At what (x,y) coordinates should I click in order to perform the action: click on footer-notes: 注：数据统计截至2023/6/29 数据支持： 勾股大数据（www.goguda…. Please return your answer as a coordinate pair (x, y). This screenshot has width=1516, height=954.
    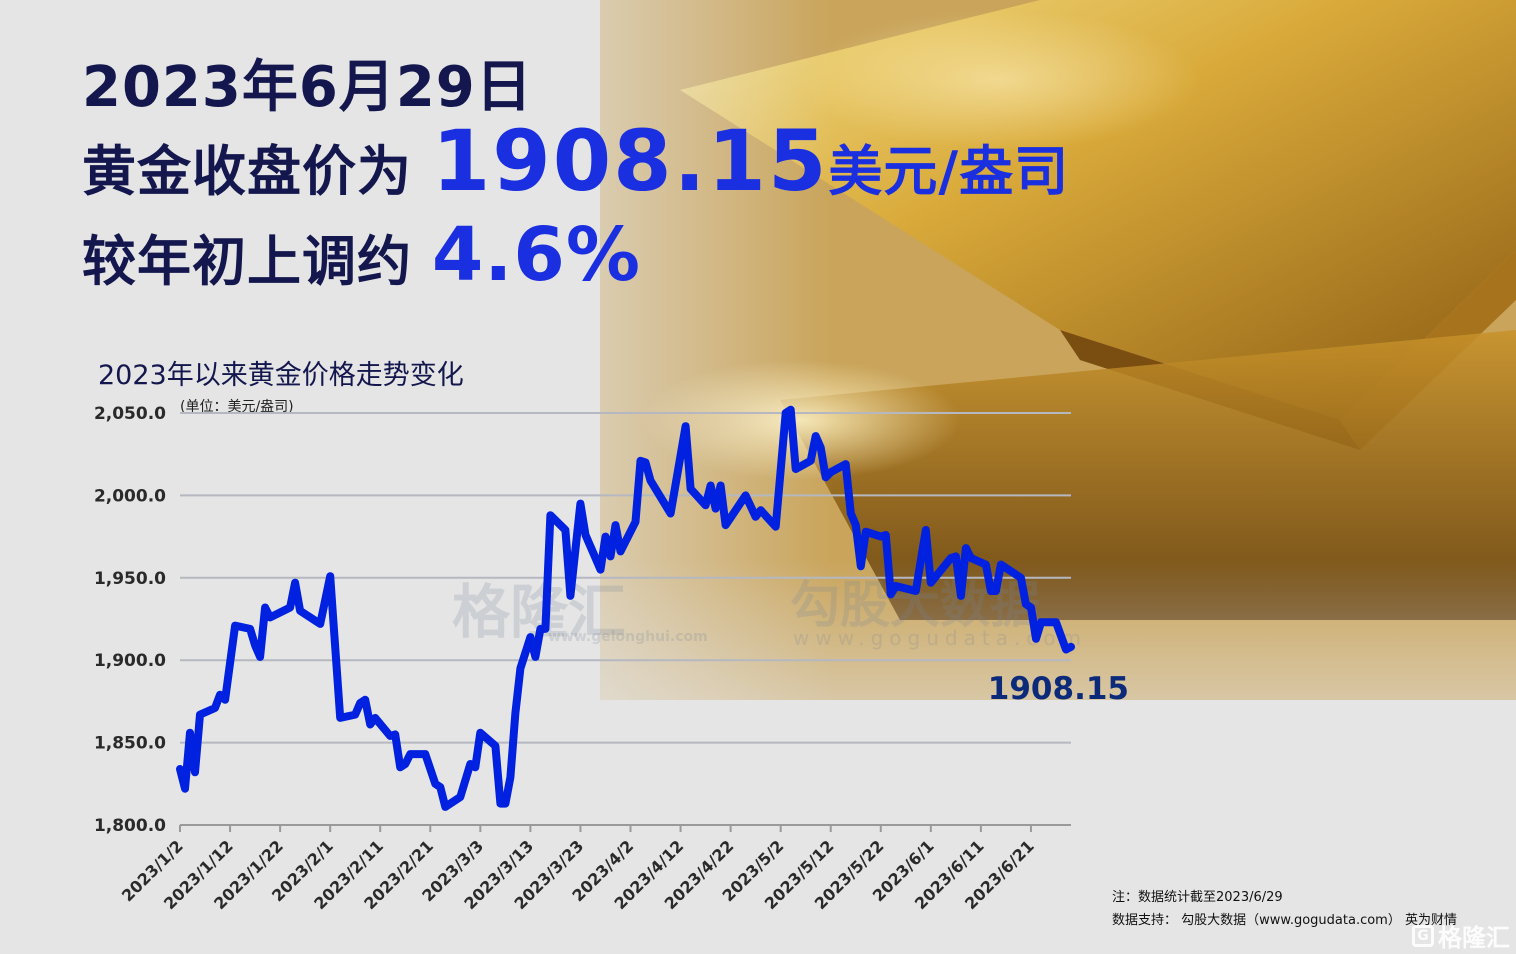
    Looking at the image, I should click on (1284, 909).